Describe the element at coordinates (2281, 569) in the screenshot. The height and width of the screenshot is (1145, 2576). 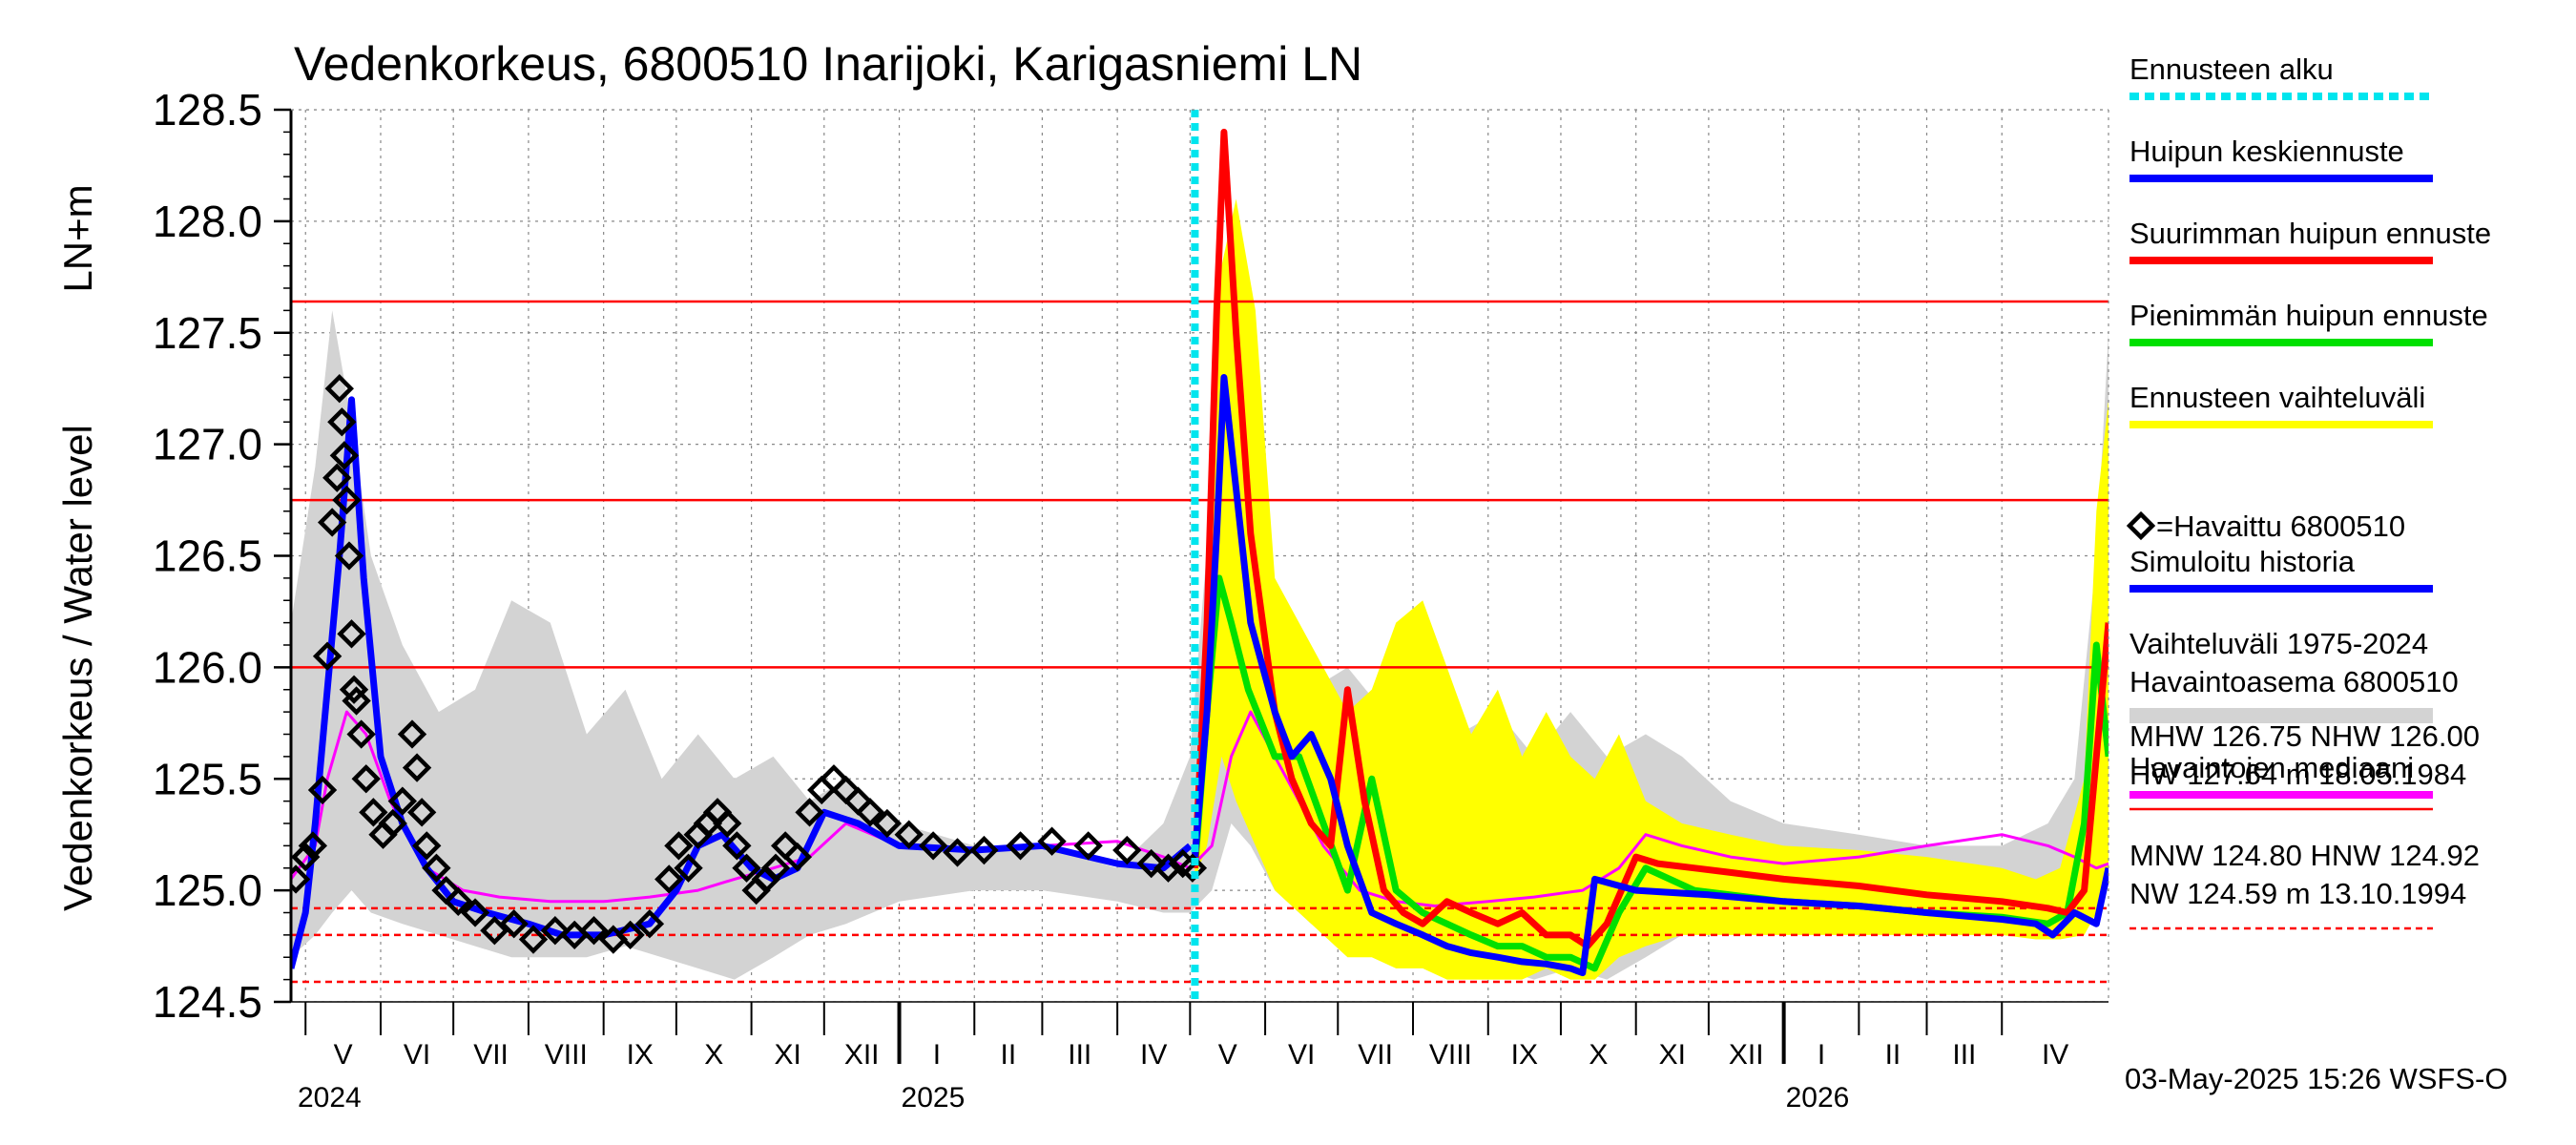
I see `legend-item: Simuloitu historia` at that location.